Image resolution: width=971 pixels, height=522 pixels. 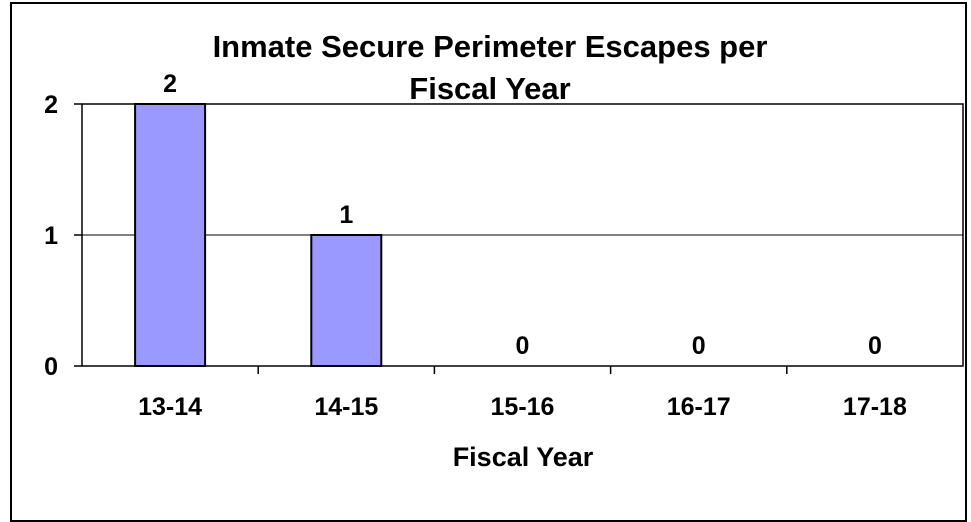 I want to click on y-tick-label: 1, so click(x=51, y=236).